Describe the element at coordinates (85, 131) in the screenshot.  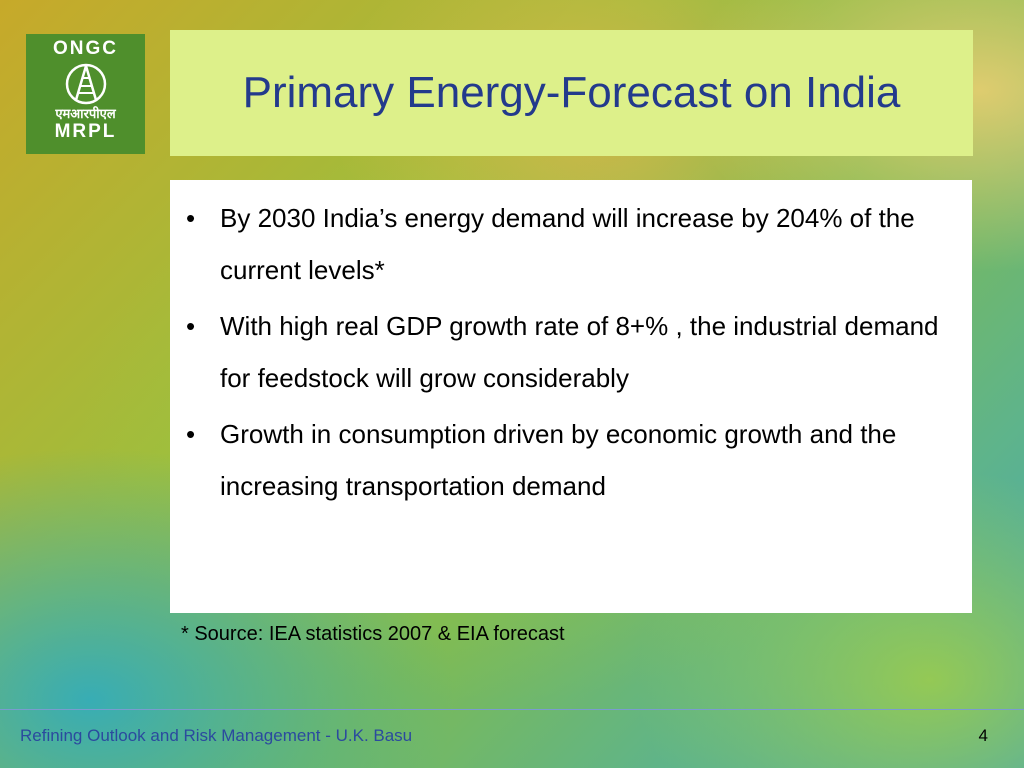
I see `logo-bottom-text: MRPL` at that location.